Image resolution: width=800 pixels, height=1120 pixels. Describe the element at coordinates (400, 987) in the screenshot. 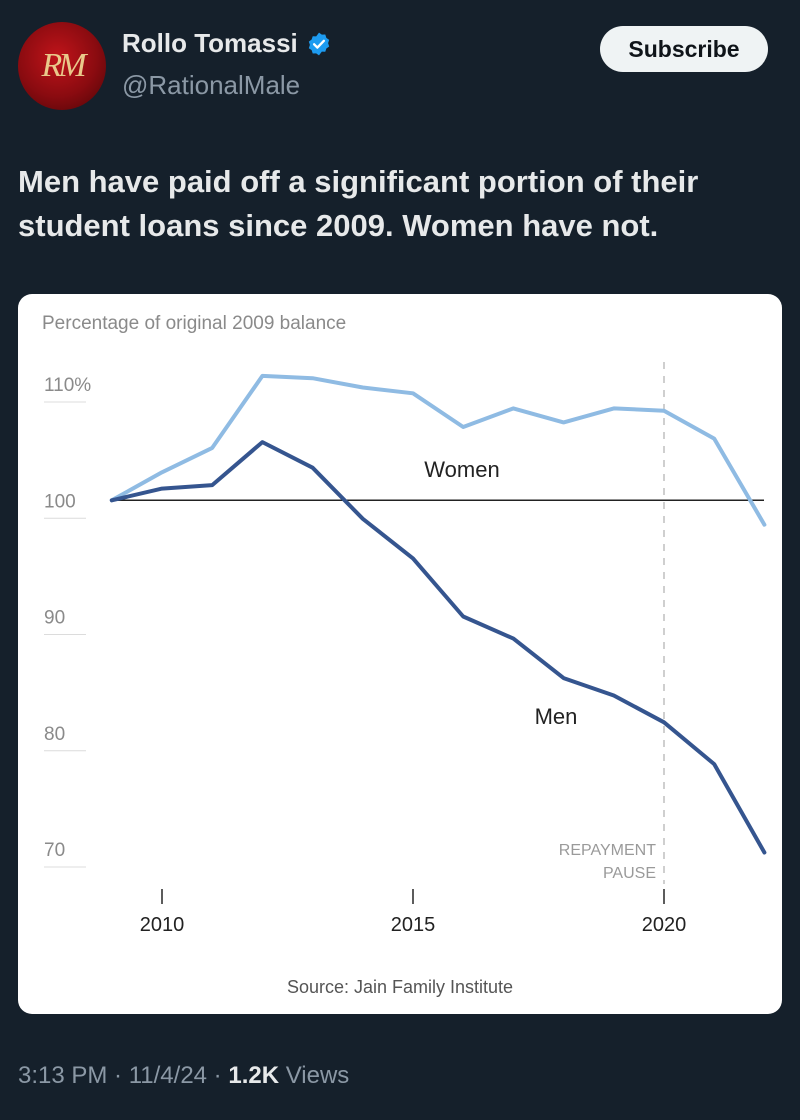

I see `chart-source: Source: Jain Family Institute` at that location.